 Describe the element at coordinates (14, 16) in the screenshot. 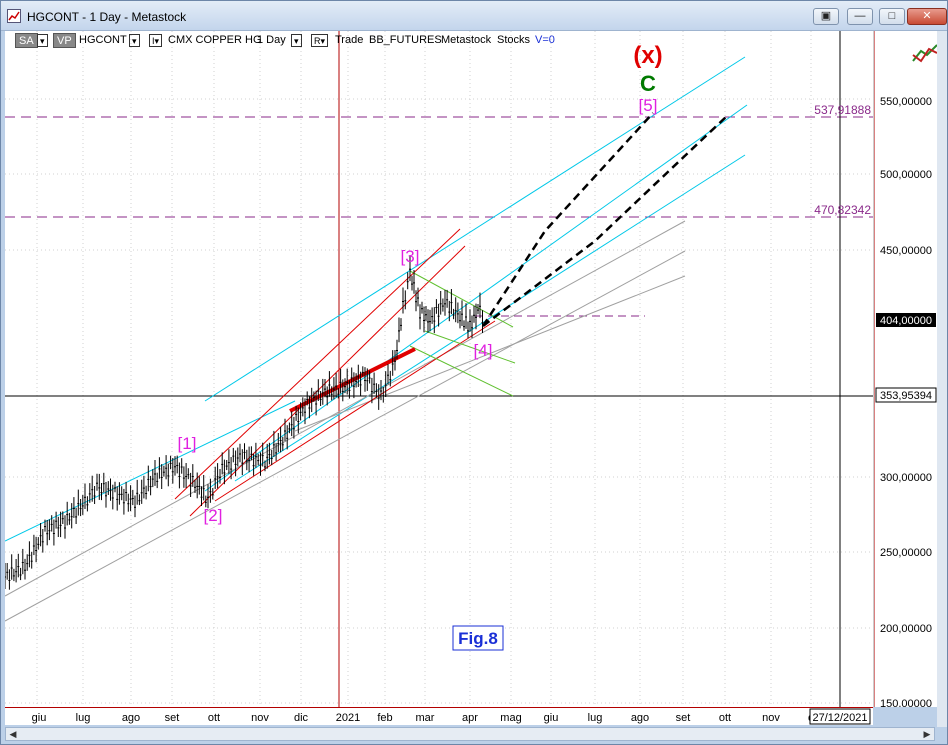

I see `chart-app-icon` at that location.